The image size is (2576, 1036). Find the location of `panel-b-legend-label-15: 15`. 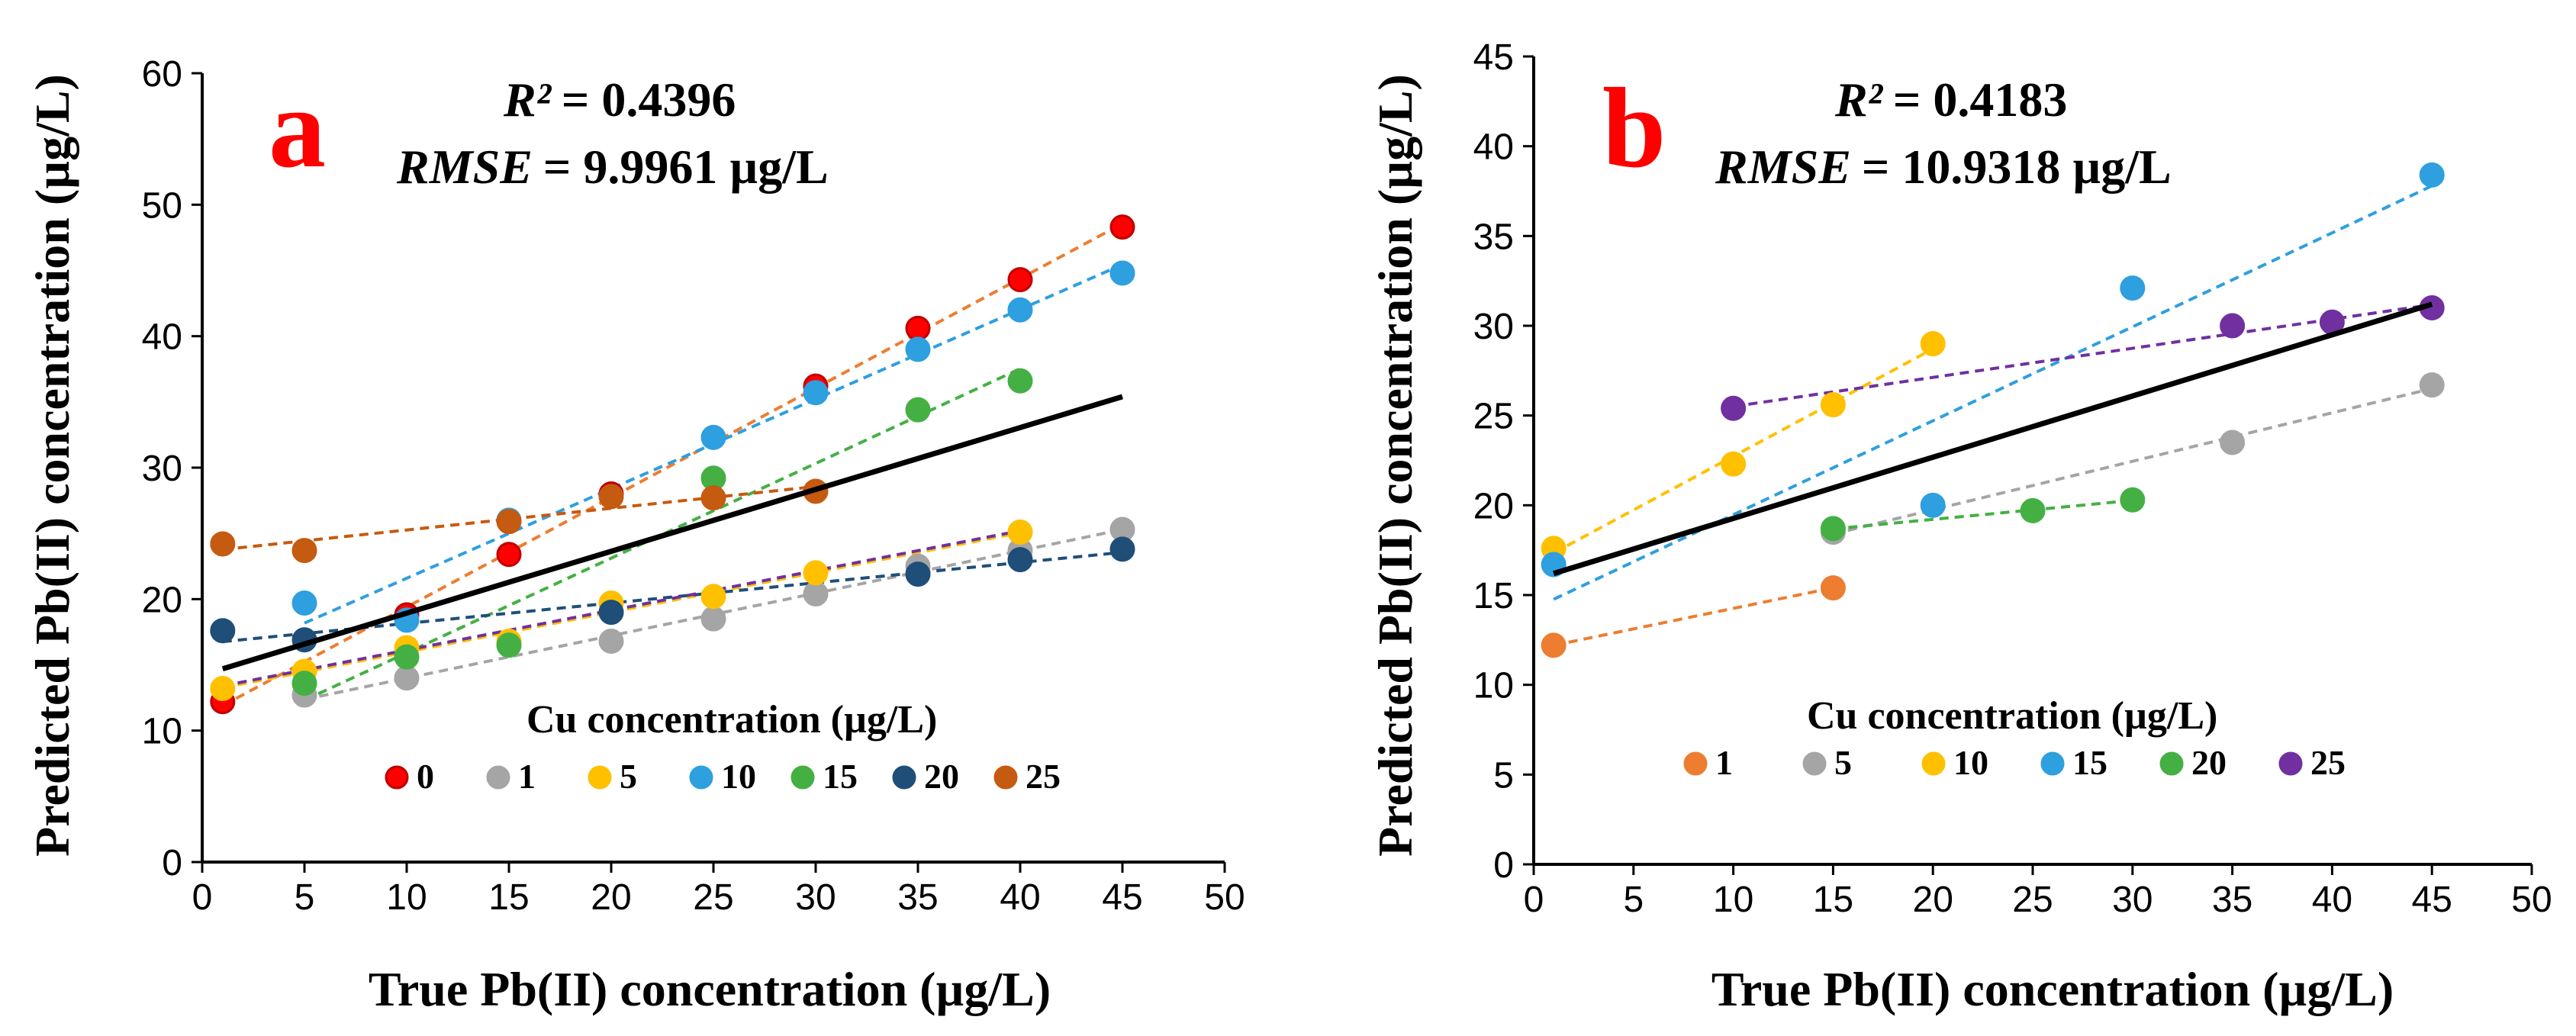

panel-b-legend-label-15: 15 is located at coordinates (2089, 762).